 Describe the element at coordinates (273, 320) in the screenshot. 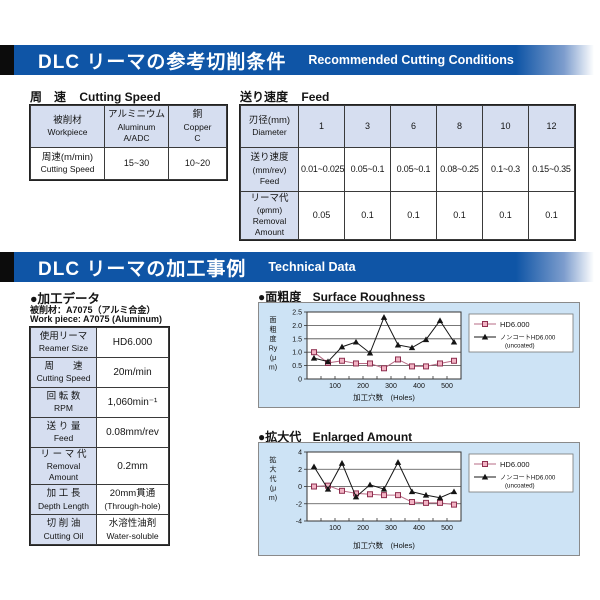

I see `y-axis-label: 面` at that location.